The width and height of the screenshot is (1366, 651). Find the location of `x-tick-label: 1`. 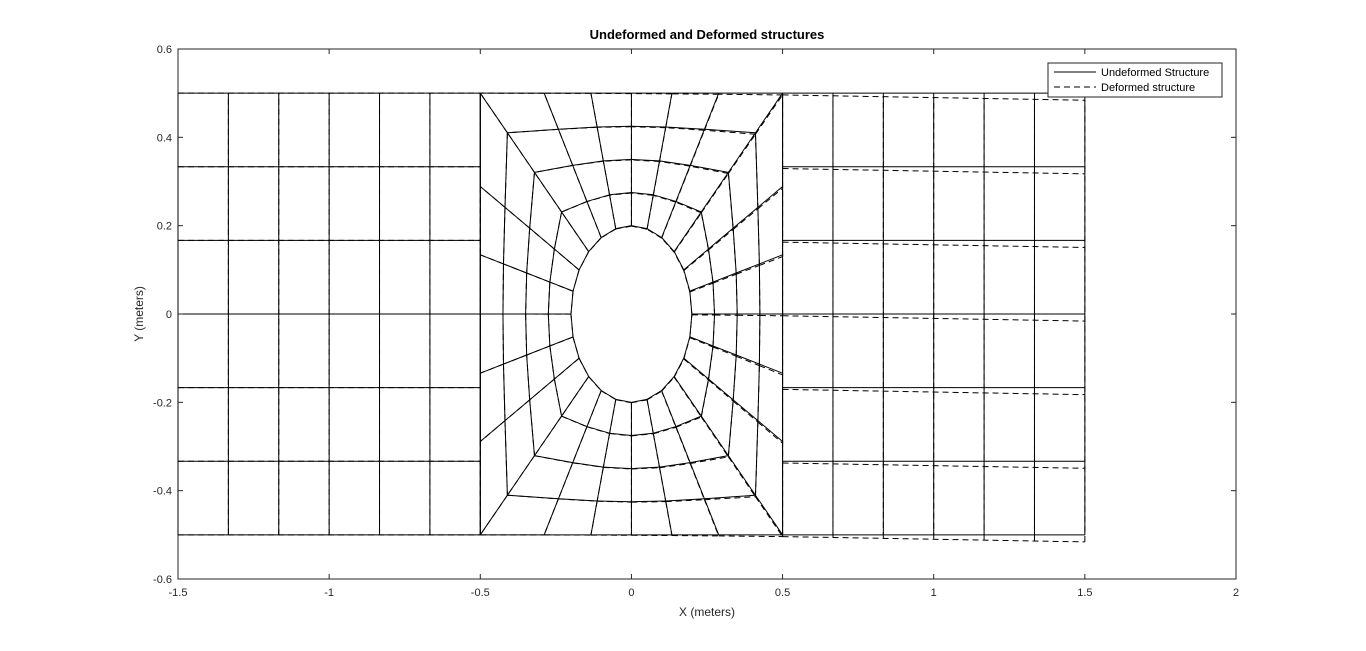

x-tick-label: 1 is located at coordinates (934, 593).